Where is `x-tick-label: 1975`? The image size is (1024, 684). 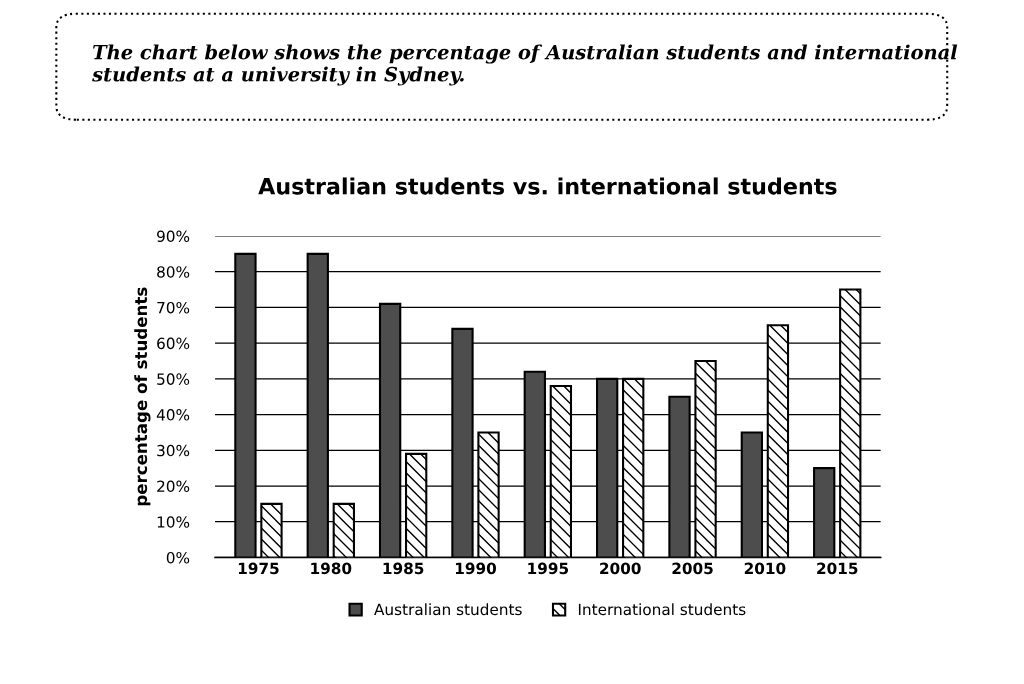
x-tick-label: 1975 is located at coordinates (258, 568).